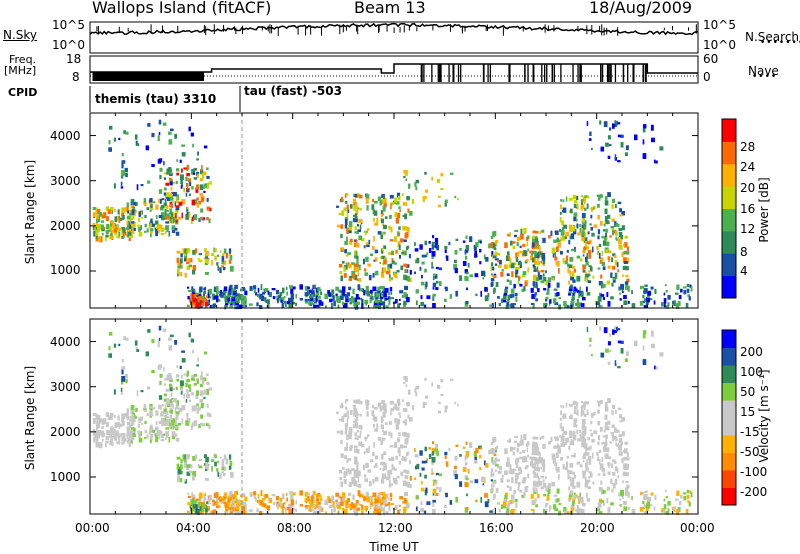  I want to click on power-ytick-4000: 4000, so click(65, 136).